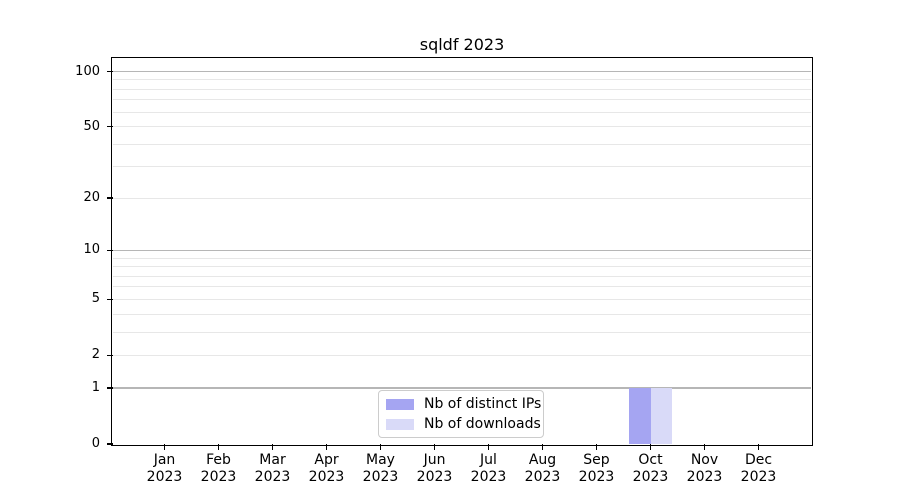 The image size is (900, 500). What do you see at coordinates (640, 416) in the screenshot?
I see `bar-nb-of-distinct-ips-oct` at bounding box center [640, 416].